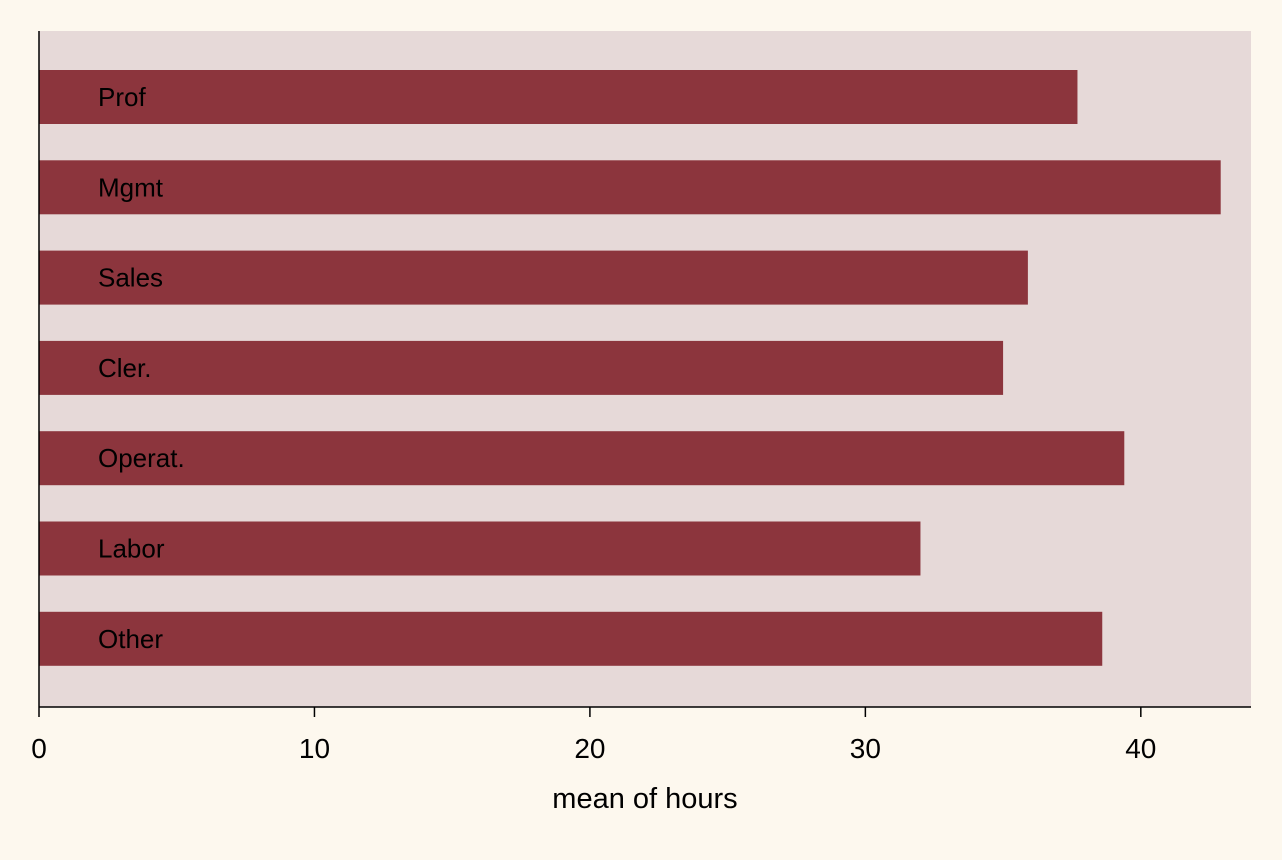  I want to click on x-tick-label: 40, so click(1140, 748).